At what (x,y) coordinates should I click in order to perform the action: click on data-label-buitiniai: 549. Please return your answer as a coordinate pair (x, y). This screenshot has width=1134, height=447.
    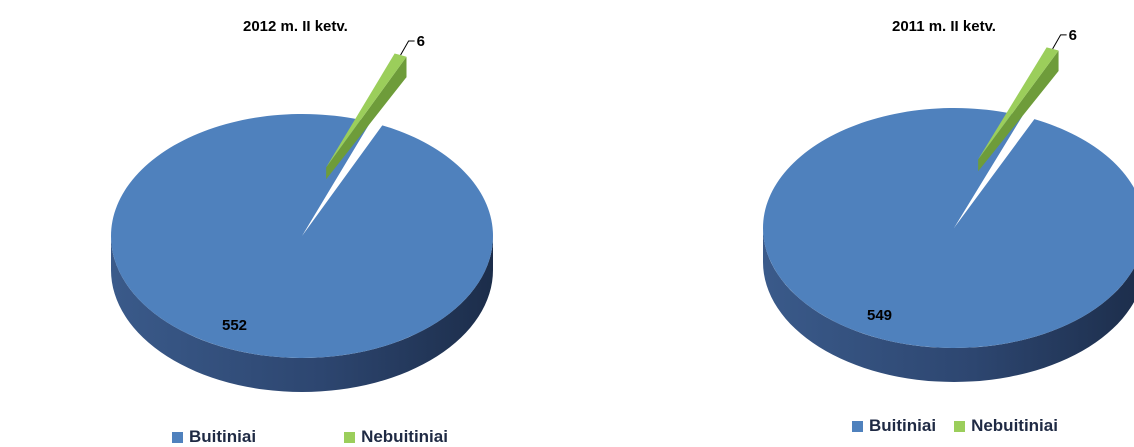
    Looking at the image, I should click on (879, 315).